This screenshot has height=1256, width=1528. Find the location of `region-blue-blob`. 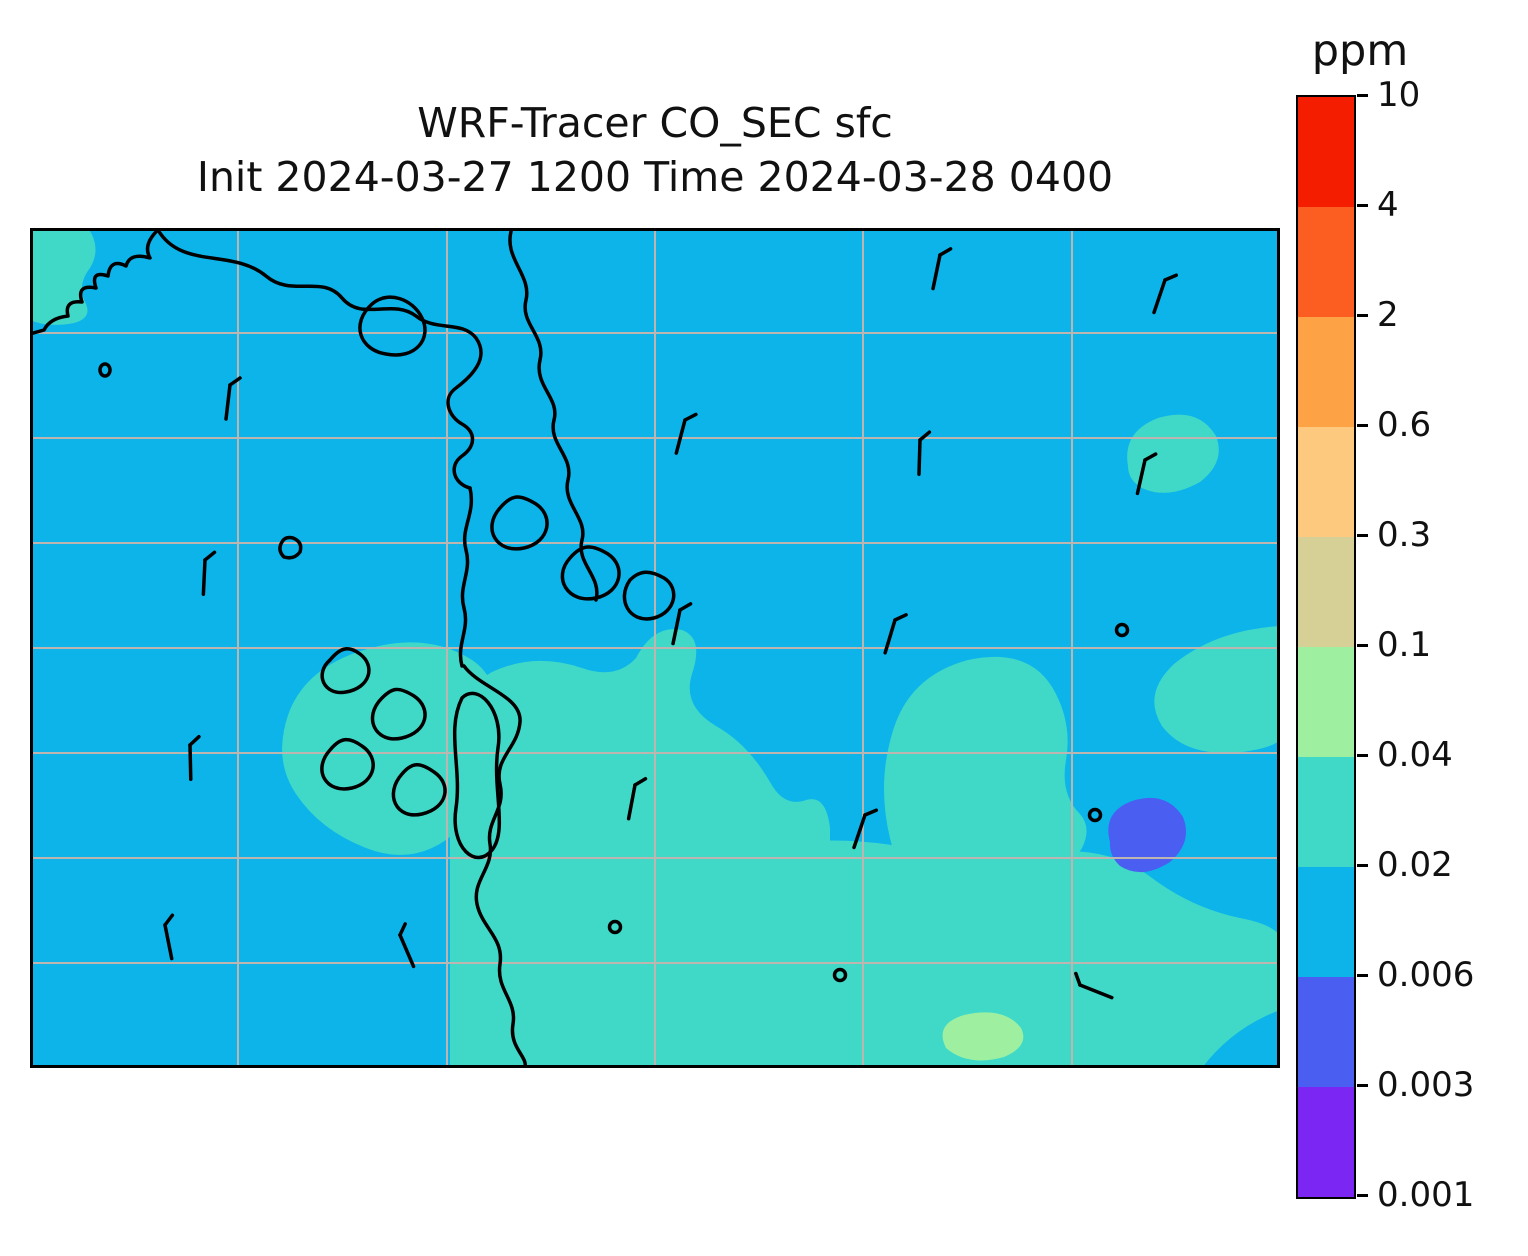

region-blue-blob is located at coordinates (1147, 835).